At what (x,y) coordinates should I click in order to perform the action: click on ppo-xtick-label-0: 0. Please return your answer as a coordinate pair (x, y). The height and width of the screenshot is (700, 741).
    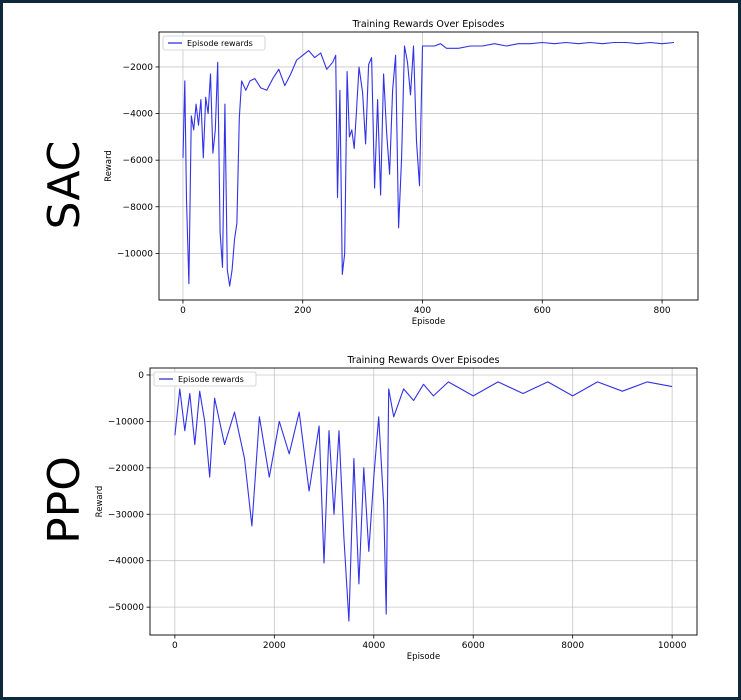
    Looking at the image, I should click on (175, 646).